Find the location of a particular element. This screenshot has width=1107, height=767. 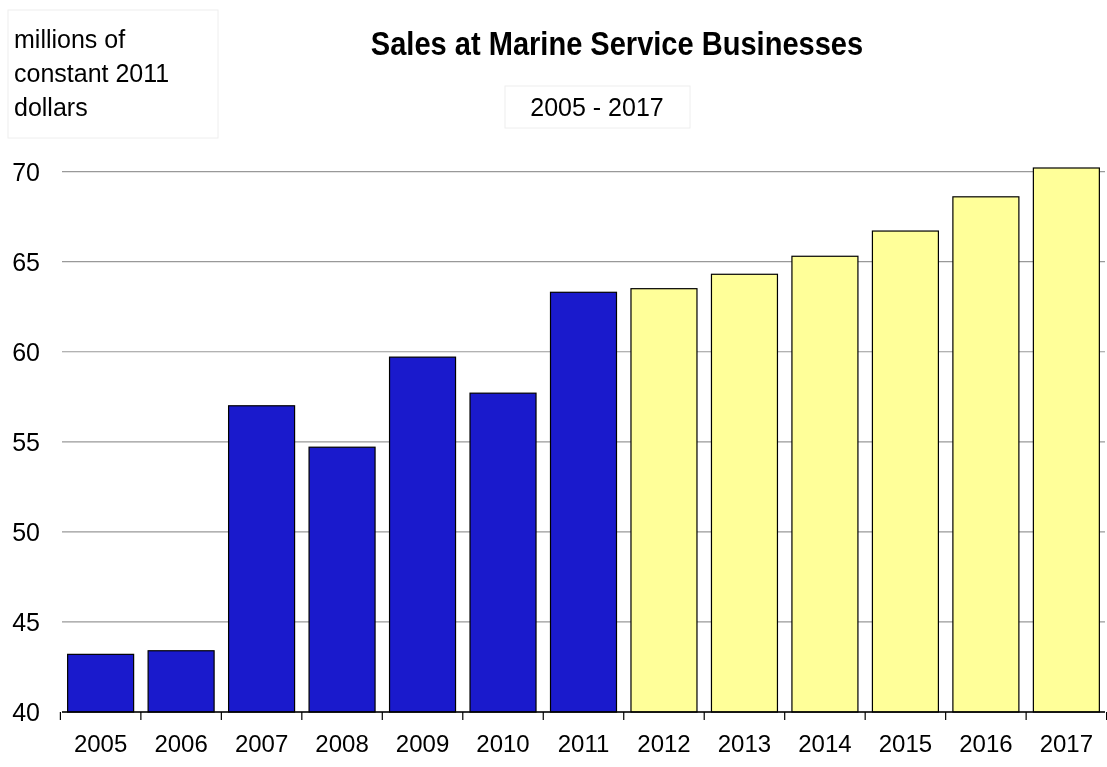

x-tick-label: 2010 is located at coordinates (503, 743).